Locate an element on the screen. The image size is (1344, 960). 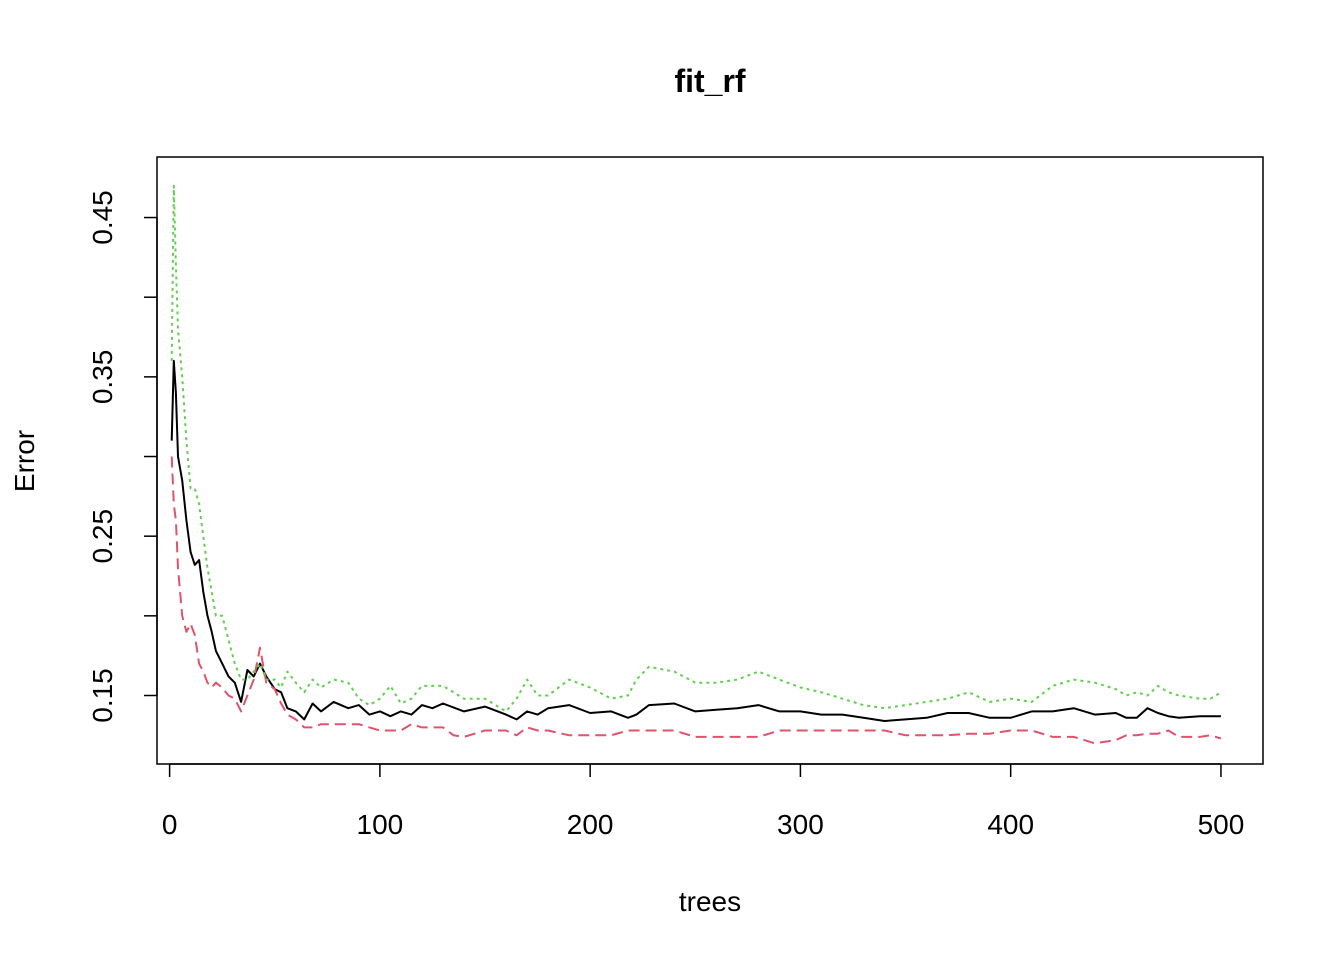
x-axis-label: trees is located at coordinates (710, 901).